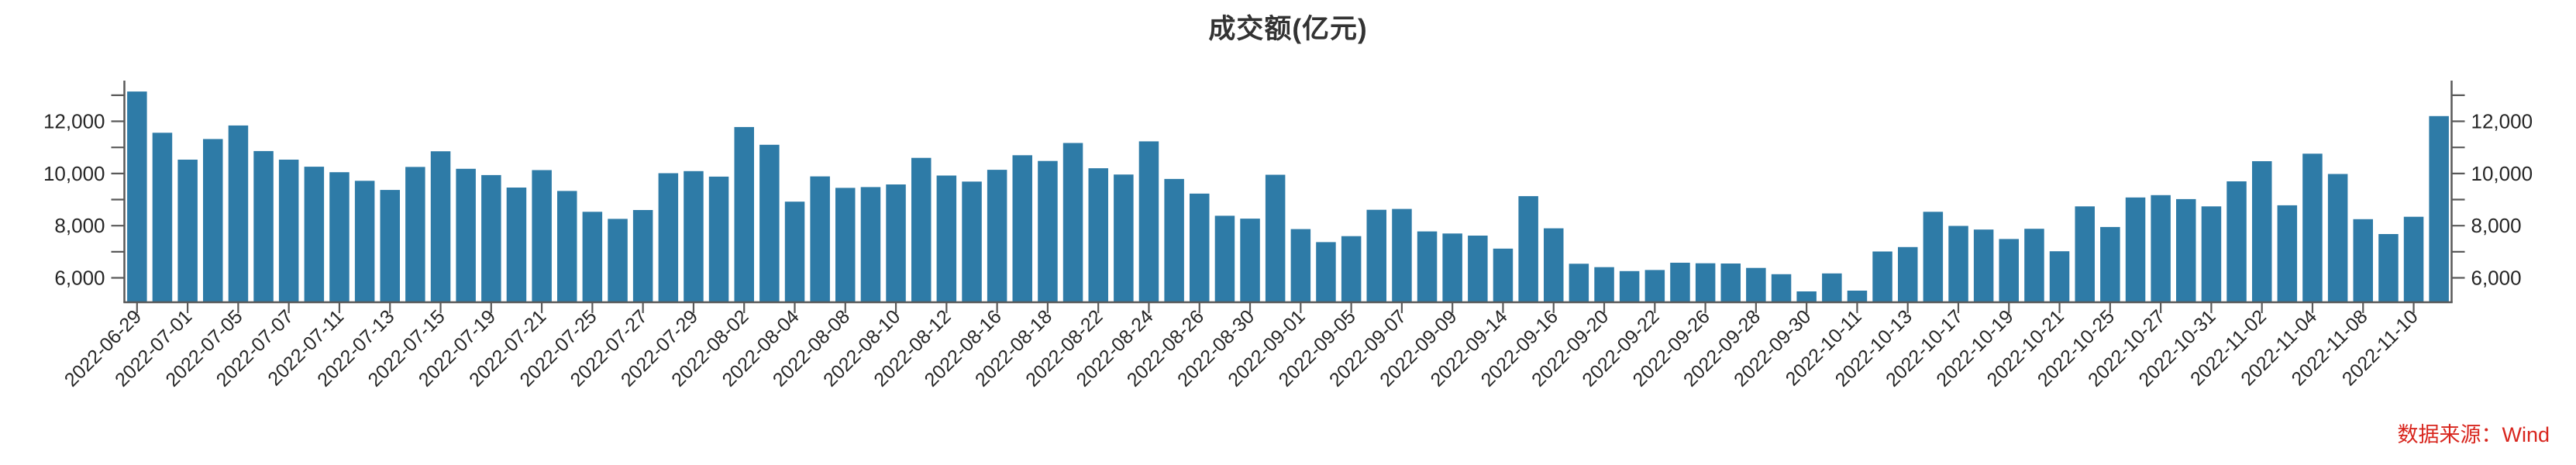 Image resolution: width=2576 pixels, height=465 pixels. What do you see at coordinates (74, 173) in the screenshot?
I see `y-axis-label-left: 10,000` at bounding box center [74, 173].